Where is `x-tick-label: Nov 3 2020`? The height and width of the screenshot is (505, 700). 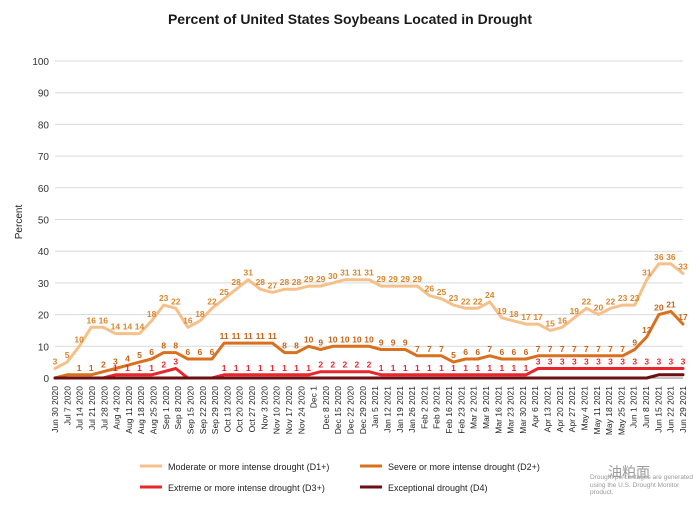
x-tick-label: Nov 3 2020 is located at coordinates (264, 408).